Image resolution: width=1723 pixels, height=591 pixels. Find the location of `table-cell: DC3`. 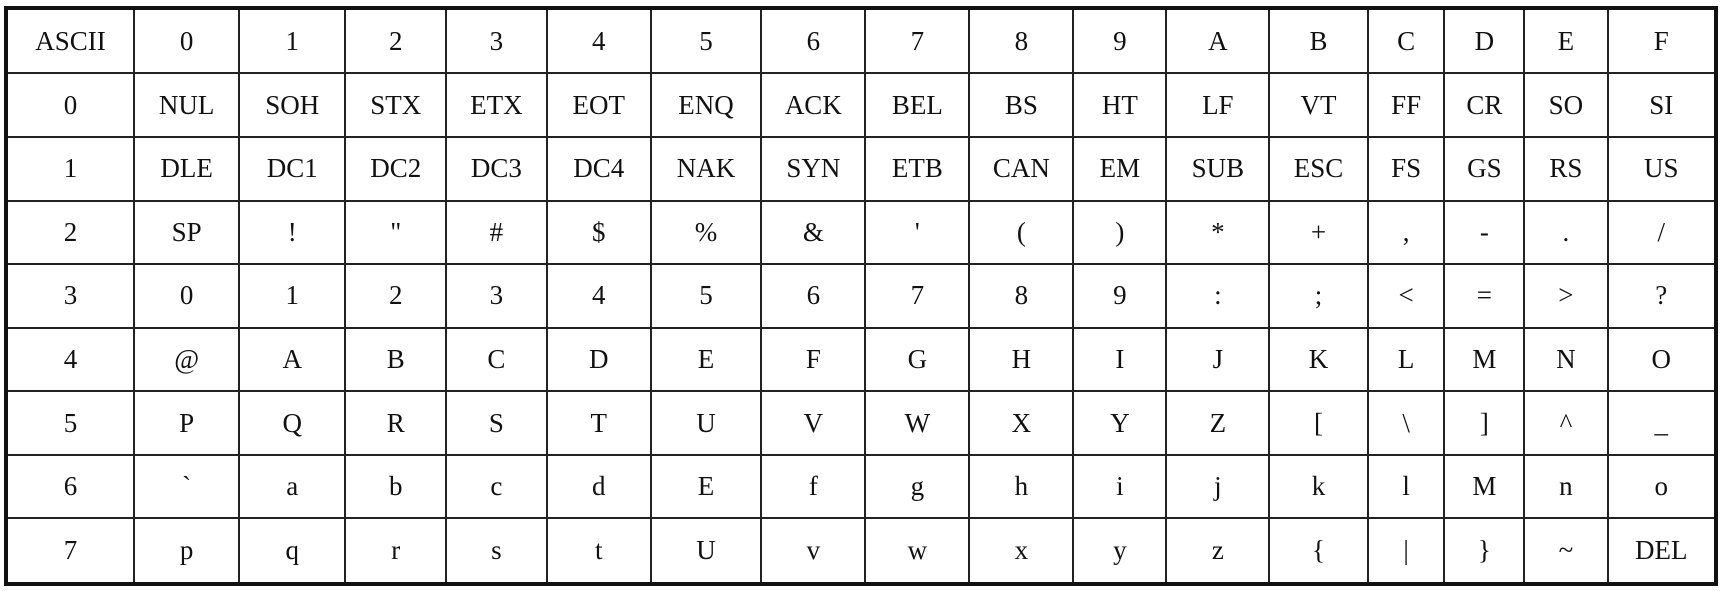

table-cell: DC3 is located at coordinates (496, 169).